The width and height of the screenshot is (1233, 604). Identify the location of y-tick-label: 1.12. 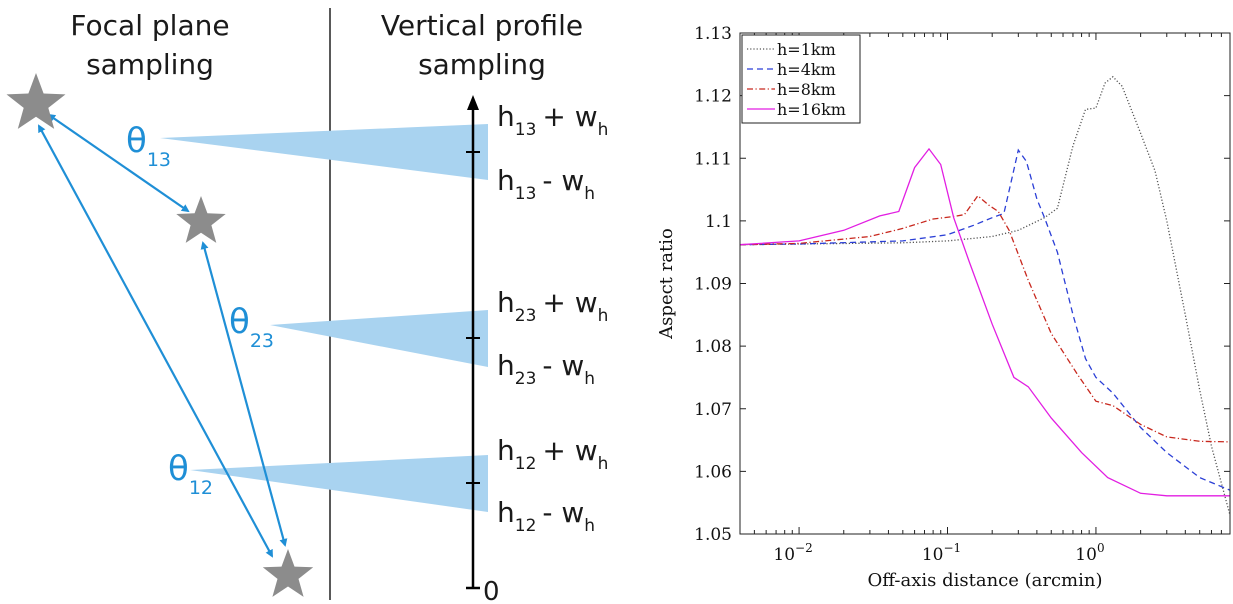
(713, 97).